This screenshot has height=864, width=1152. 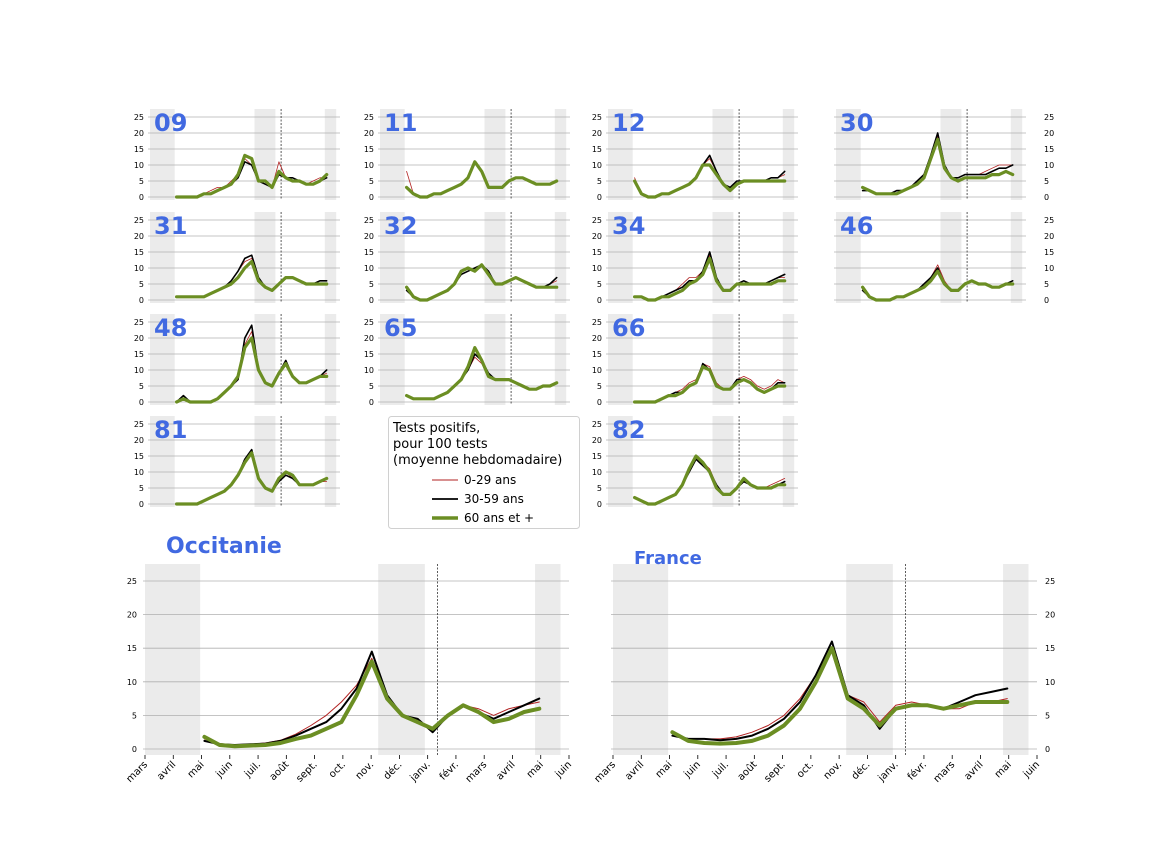 What do you see at coordinates (166, 770) in the screenshot?
I see `xtick-label: avril` at bounding box center [166, 770].